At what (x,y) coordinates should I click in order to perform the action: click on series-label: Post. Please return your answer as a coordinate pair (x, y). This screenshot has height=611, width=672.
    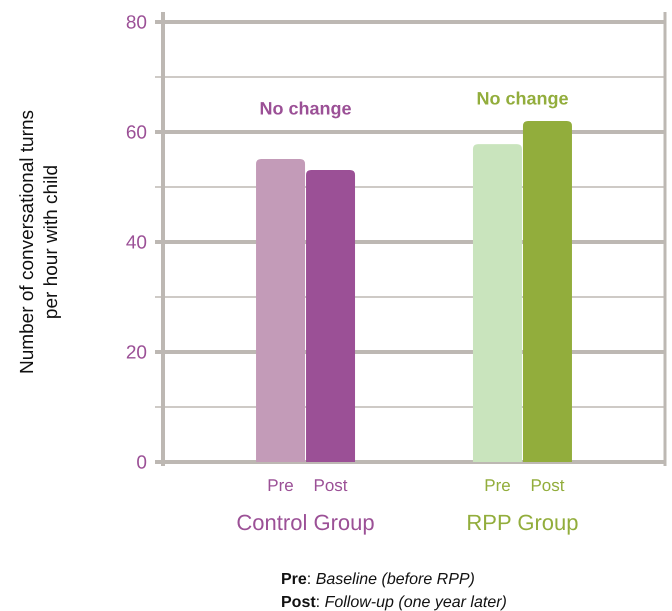
    Looking at the image, I should click on (331, 485).